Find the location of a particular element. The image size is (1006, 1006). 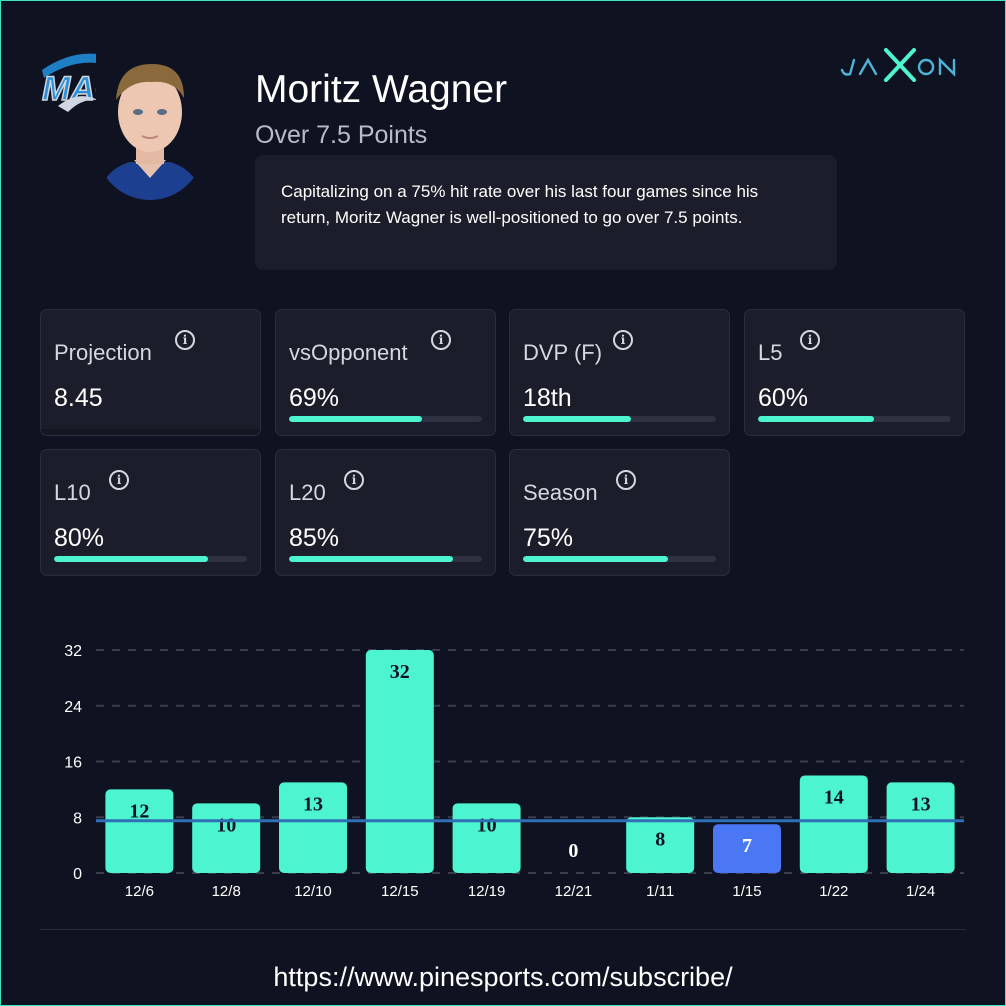

y-tick-label: 24 is located at coordinates (73, 707).